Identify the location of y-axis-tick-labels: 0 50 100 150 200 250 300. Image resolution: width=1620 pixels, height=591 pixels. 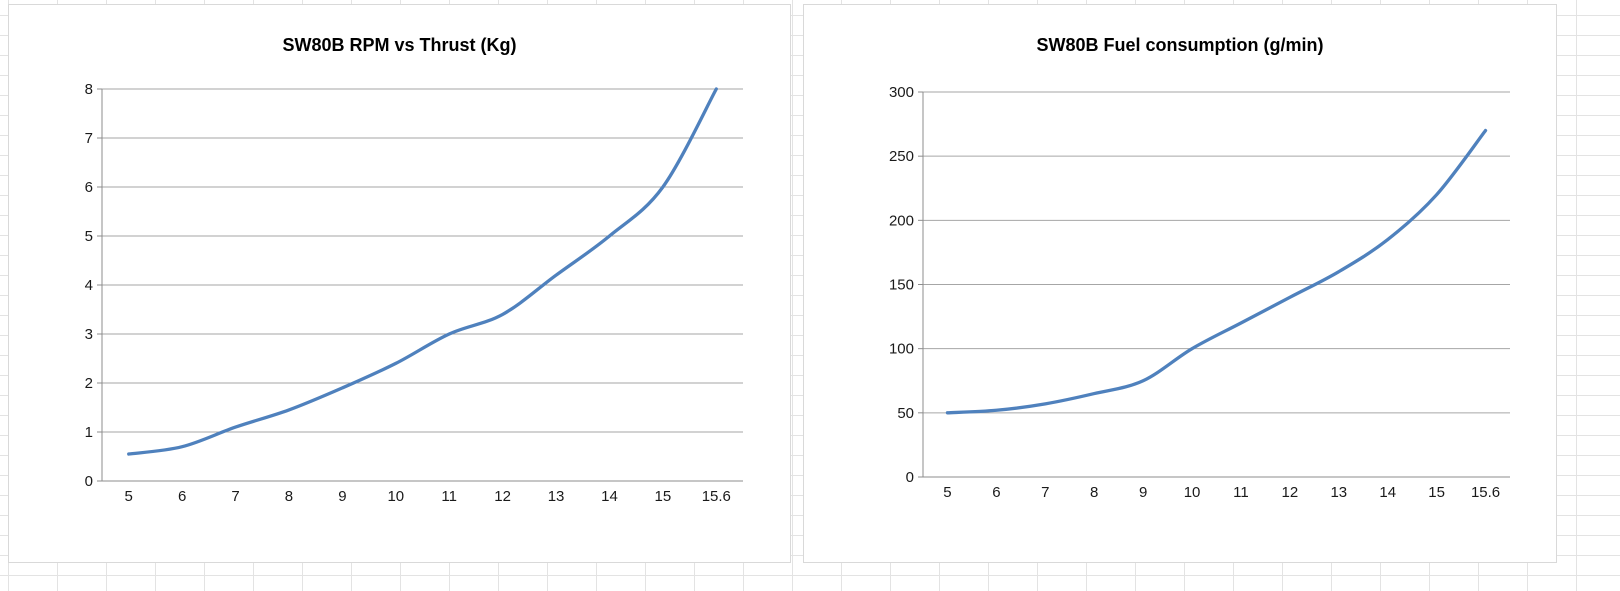
(901, 285).